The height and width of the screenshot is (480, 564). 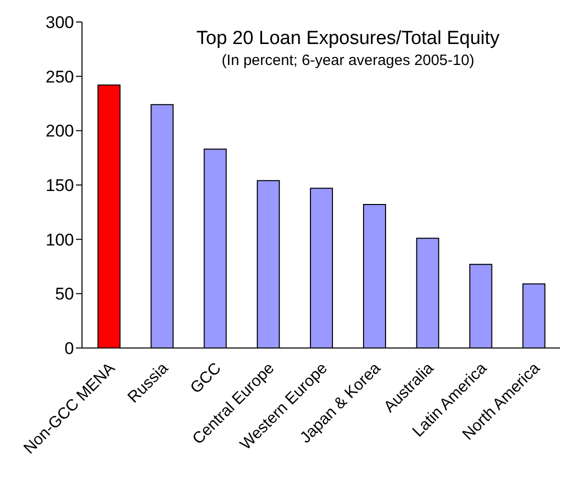 What do you see at coordinates (64, 294) in the screenshot?
I see `y-tick-label: 50` at bounding box center [64, 294].